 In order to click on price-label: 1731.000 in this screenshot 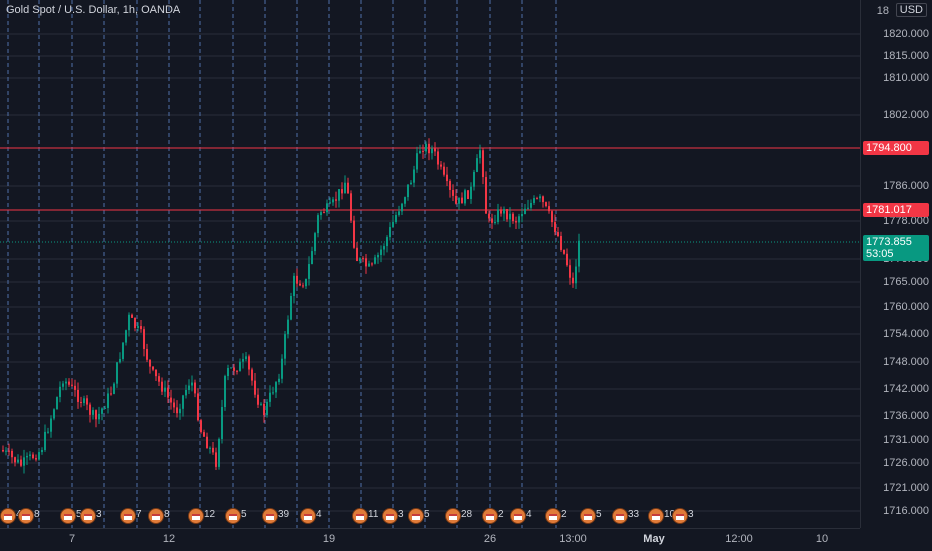, I will do `click(906, 440)`.